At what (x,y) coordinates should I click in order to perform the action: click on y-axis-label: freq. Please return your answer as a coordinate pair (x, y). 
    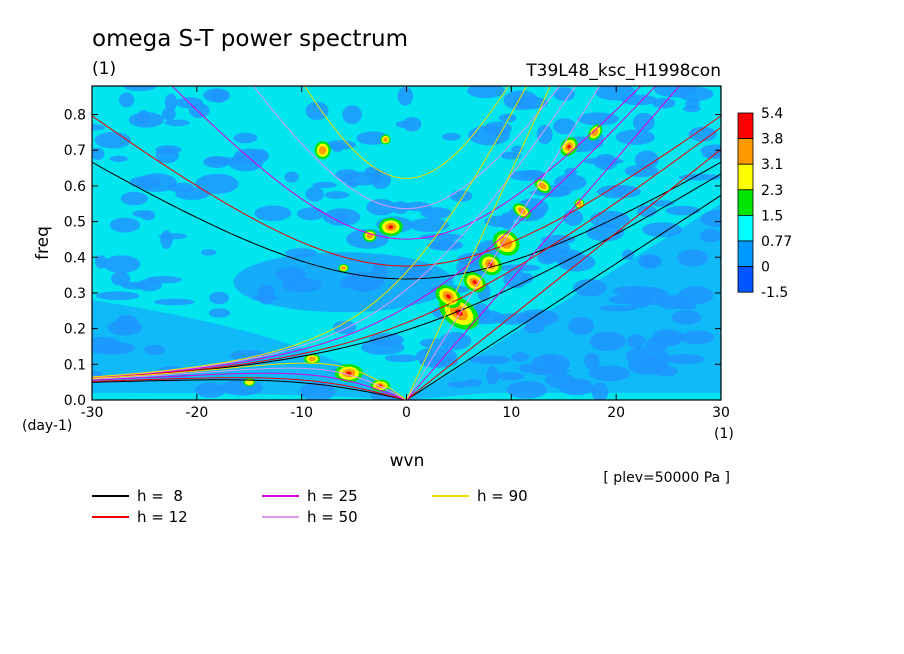
    Looking at the image, I should click on (43, 243).